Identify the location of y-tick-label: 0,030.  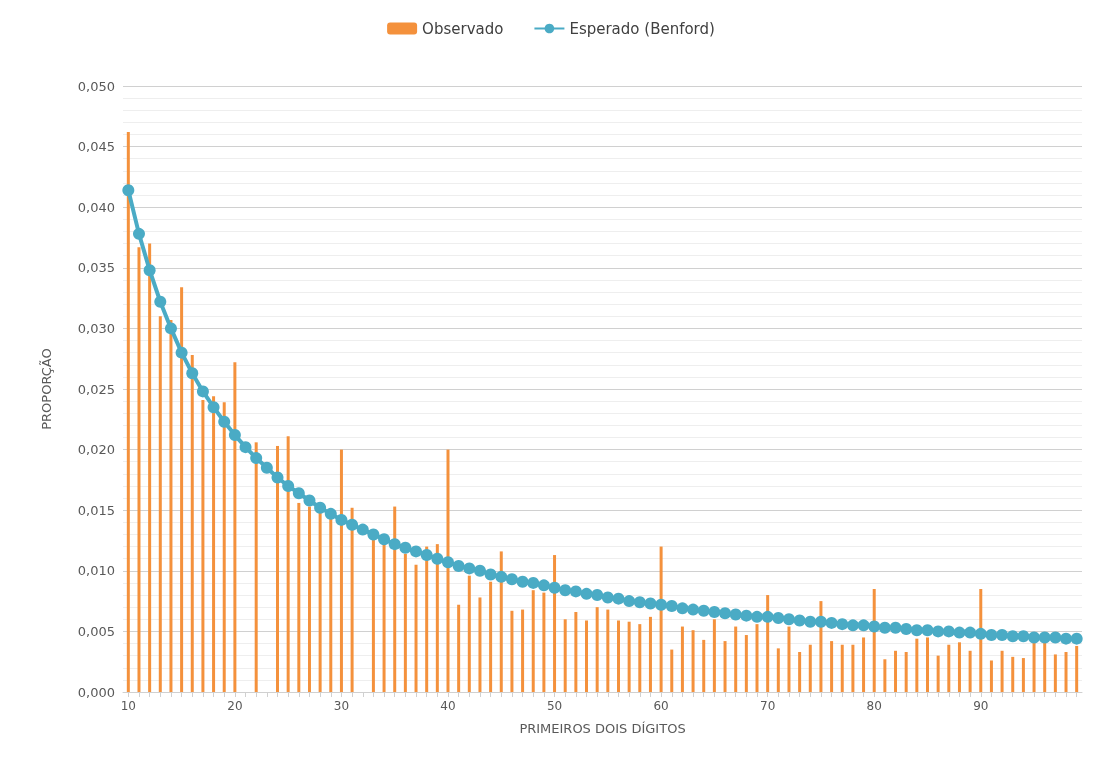
(96, 328).